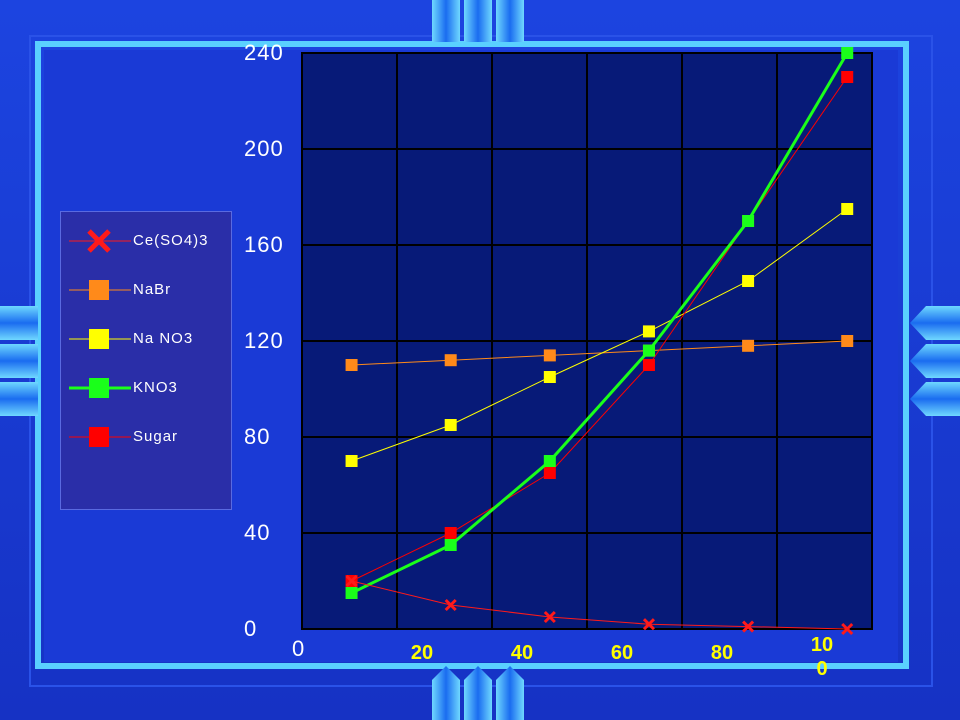 Image resolution: width=960 pixels, height=720 pixels. I want to click on y-tick-label: 0, so click(251, 628).